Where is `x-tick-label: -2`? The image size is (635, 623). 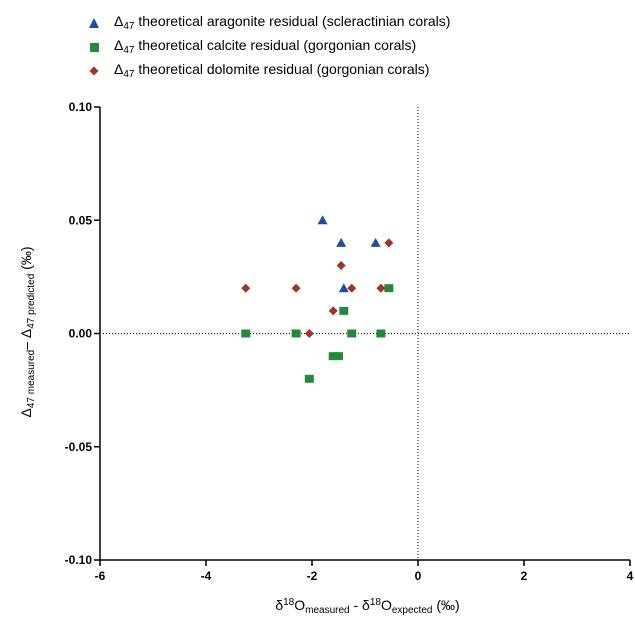
x-tick-label: -2 is located at coordinates (312, 576).